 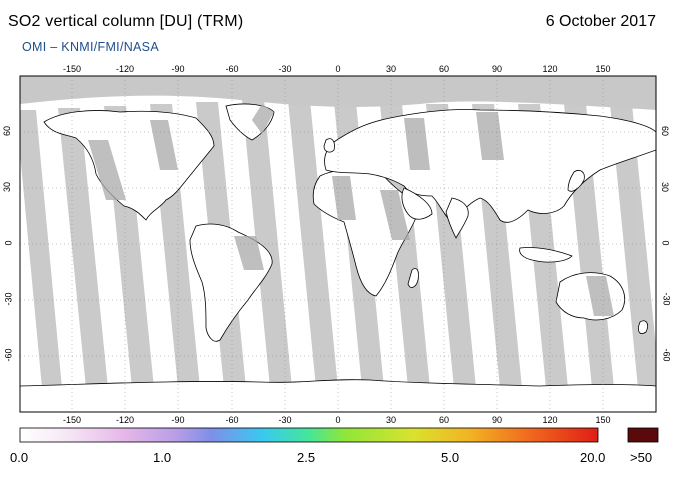 What do you see at coordinates (162, 457) in the screenshot?
I see `colorbar-label: 1.0` at bounding box center [162, 457].